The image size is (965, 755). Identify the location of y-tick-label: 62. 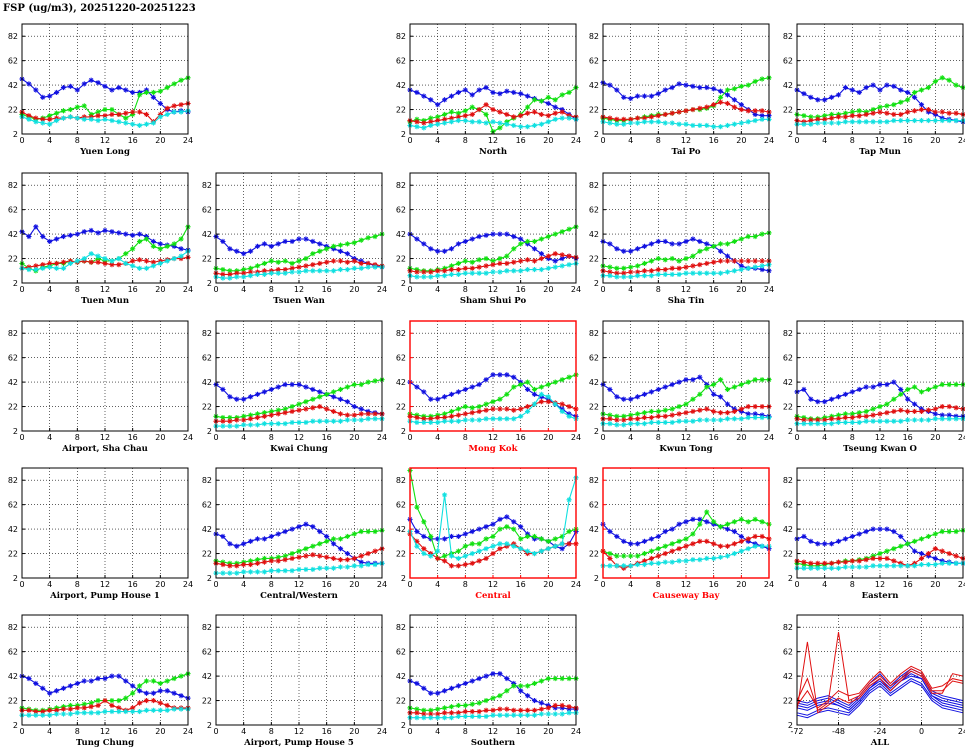
(207, 210).